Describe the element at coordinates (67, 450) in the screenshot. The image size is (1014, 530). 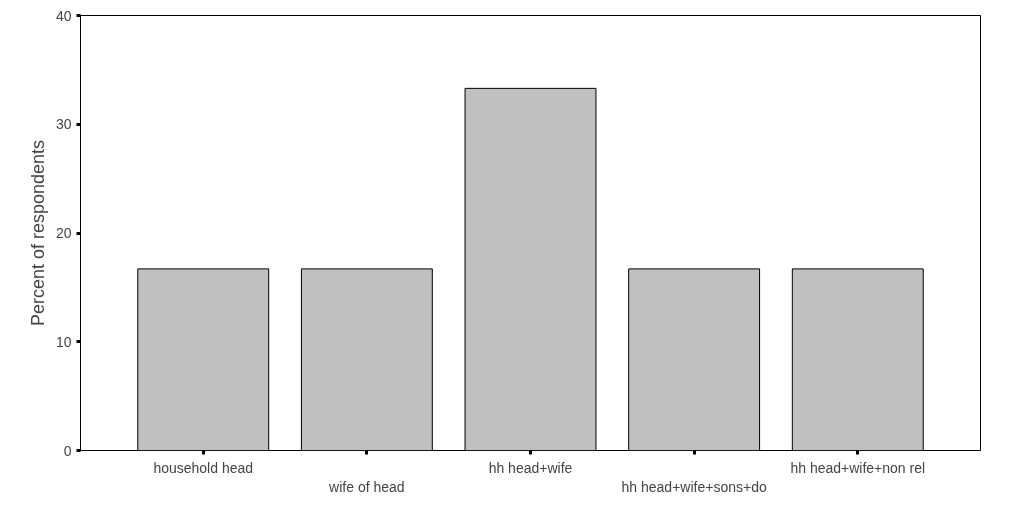
I see `y-tick-label: 0` at that location.